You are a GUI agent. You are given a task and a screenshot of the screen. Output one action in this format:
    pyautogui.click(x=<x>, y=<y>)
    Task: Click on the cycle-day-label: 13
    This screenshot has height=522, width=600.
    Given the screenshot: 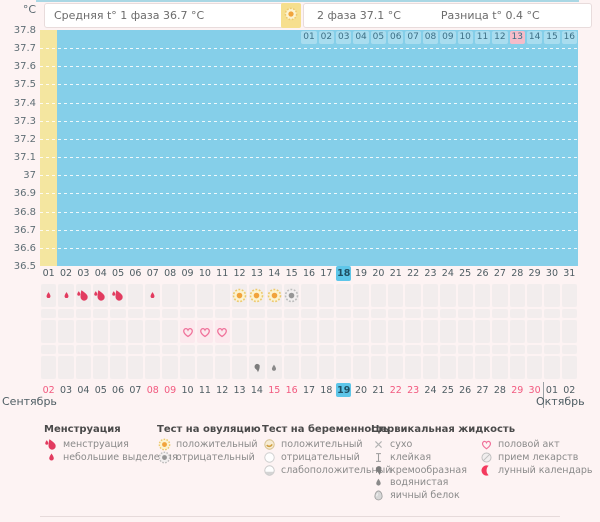 What is the action you would take?
    pyautogui.click(x=256, y=273)
    